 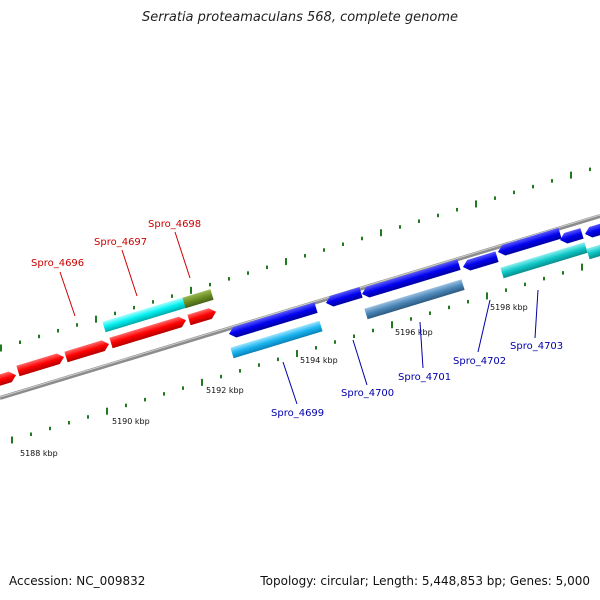 I want to click on gene-box-olive, so click(x=198, y=299).